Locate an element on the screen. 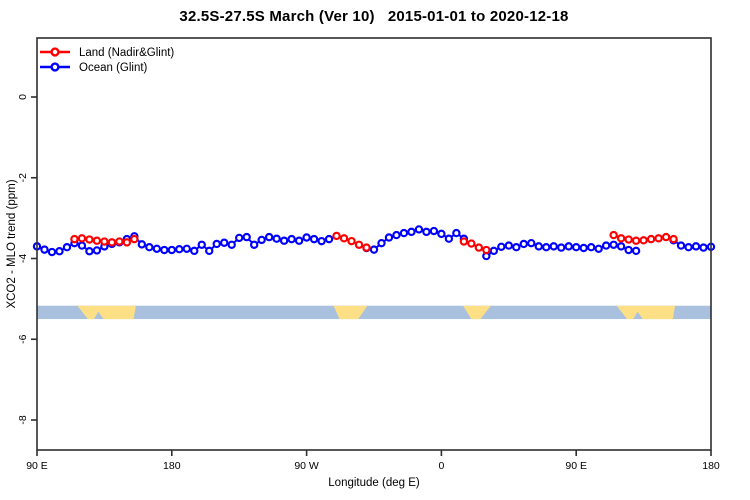 The image size is (750, 500). y-tick-label: 0 is located at coordinates (23, 97).